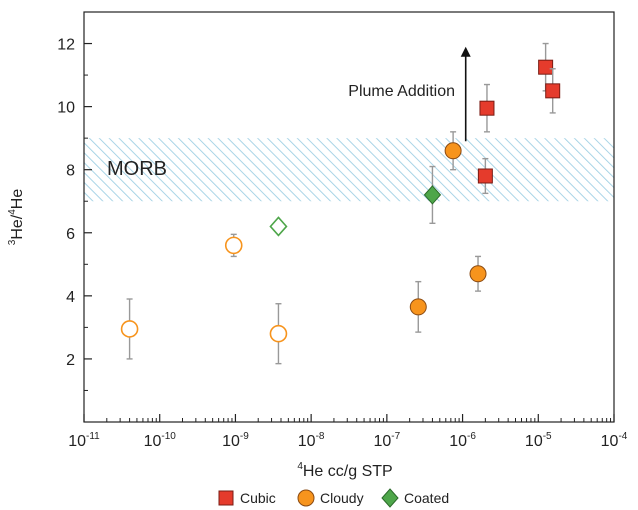 The width and height of the screenshot is (638, 510). What do you see at coordinates (387, 440) in the screenshot?
I see `x-tick-label: 10⁻⁷` at bounding box center [387, 440].